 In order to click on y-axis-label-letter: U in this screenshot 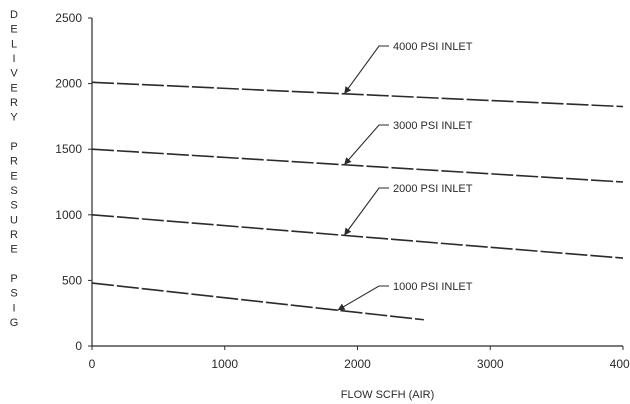, I will do `click(14, 220)`.